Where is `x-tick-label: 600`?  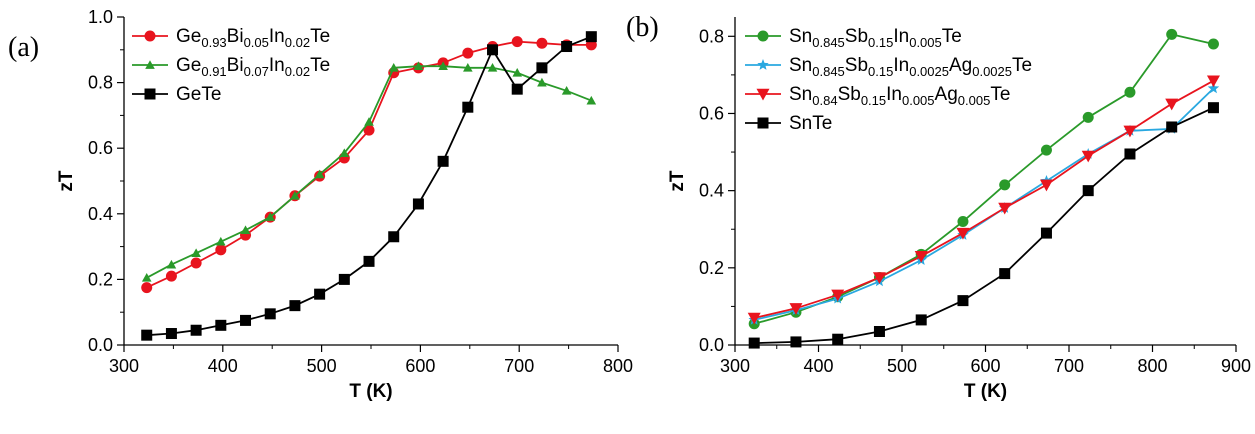
x-tick-label: 600 is located at coordinates (420, 366).